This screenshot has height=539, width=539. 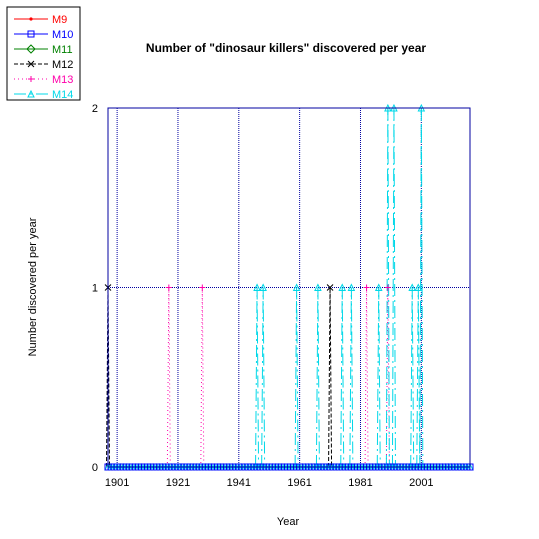 I want to click on y-tick-label: 1, so click(x=95, y=289).